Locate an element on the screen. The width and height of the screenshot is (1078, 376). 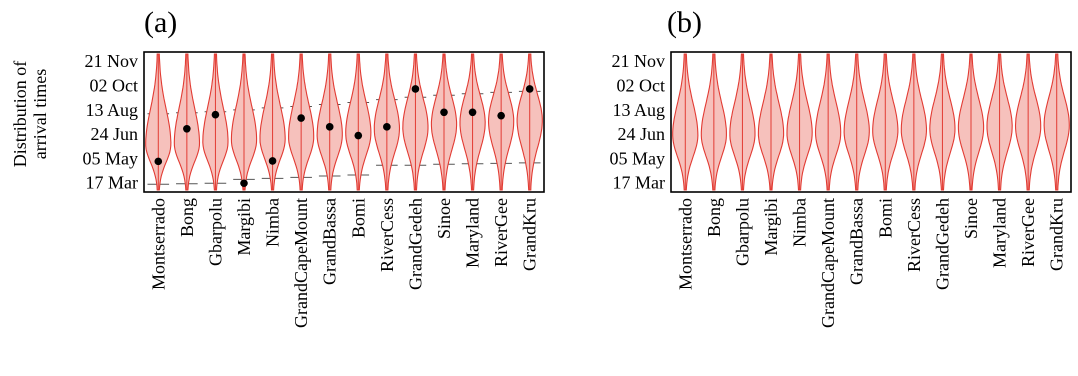
violins-a is located at coordinates (344, 122).